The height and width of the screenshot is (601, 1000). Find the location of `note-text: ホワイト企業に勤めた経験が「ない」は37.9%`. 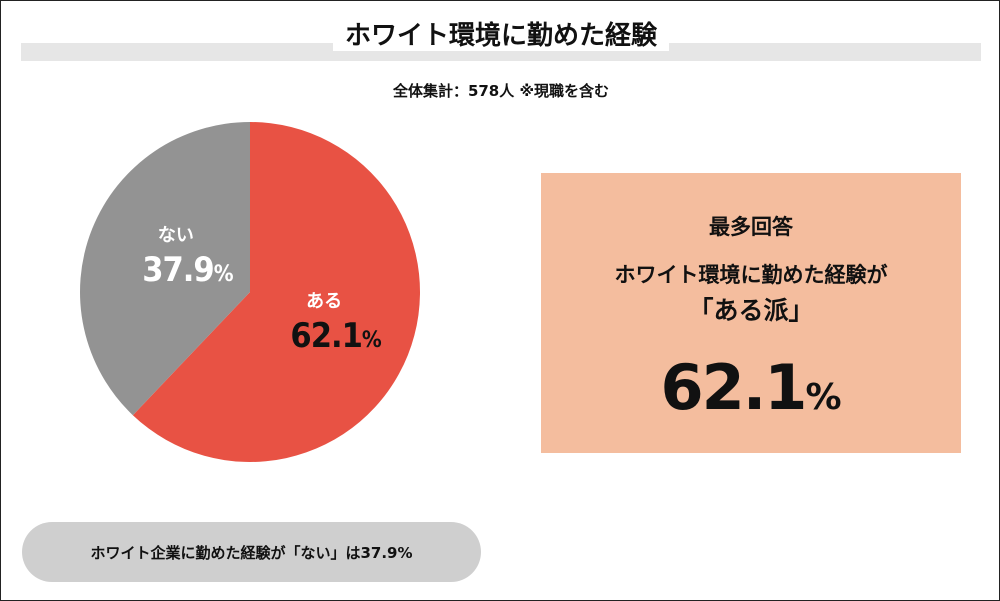

note-text: ホワイト企業に勤めた経験が「ない」は37.9% is located at coordinates (251, 552).